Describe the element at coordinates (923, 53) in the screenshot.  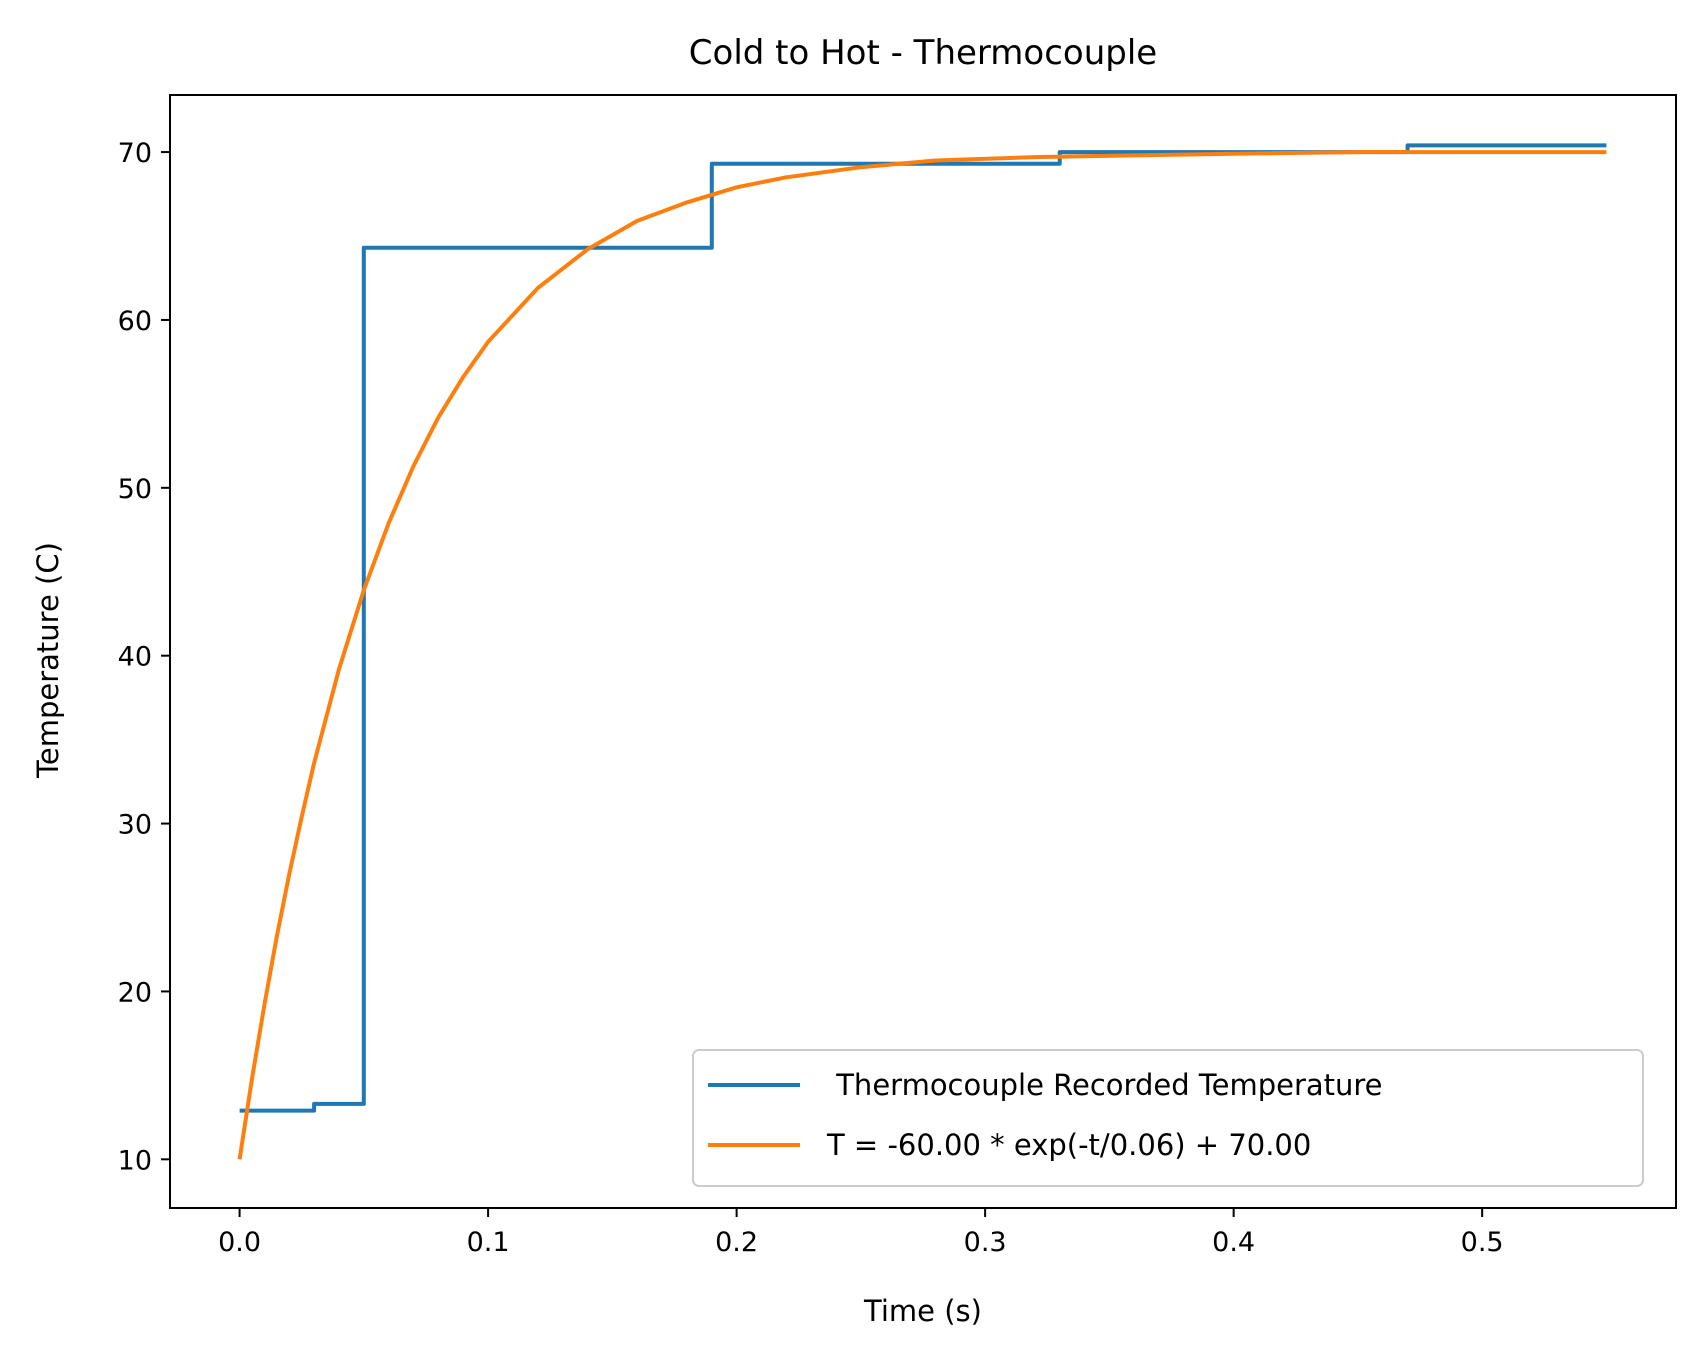
I see `chart-title: Cold to Hot - Thermocouple` at that location.